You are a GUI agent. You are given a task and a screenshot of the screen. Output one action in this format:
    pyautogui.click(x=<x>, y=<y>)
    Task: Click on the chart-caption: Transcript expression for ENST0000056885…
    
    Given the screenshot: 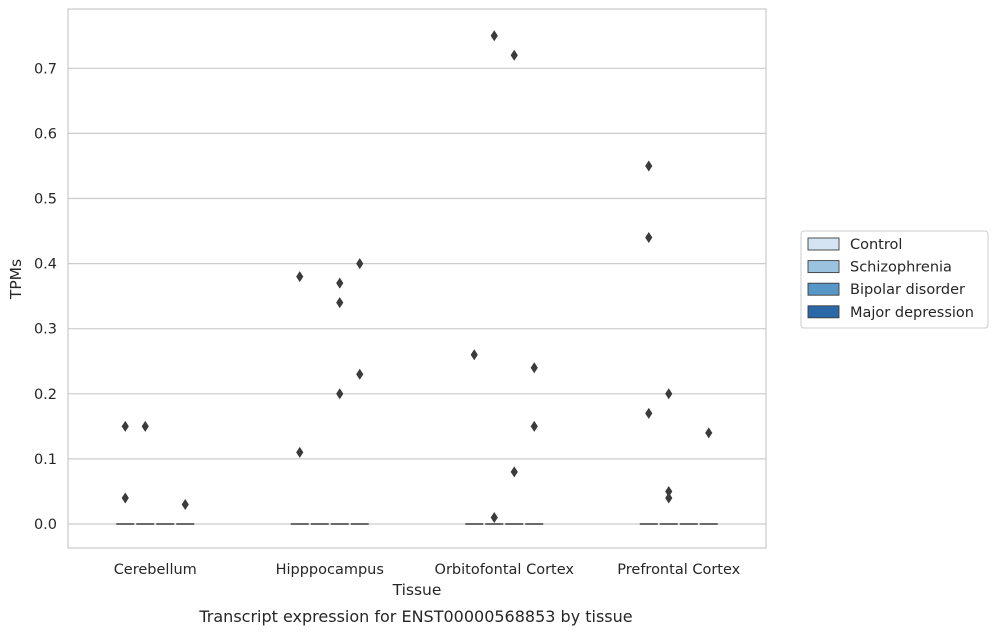 What is the action you would take?
    pyautogui.click(x=415, y=616)
    